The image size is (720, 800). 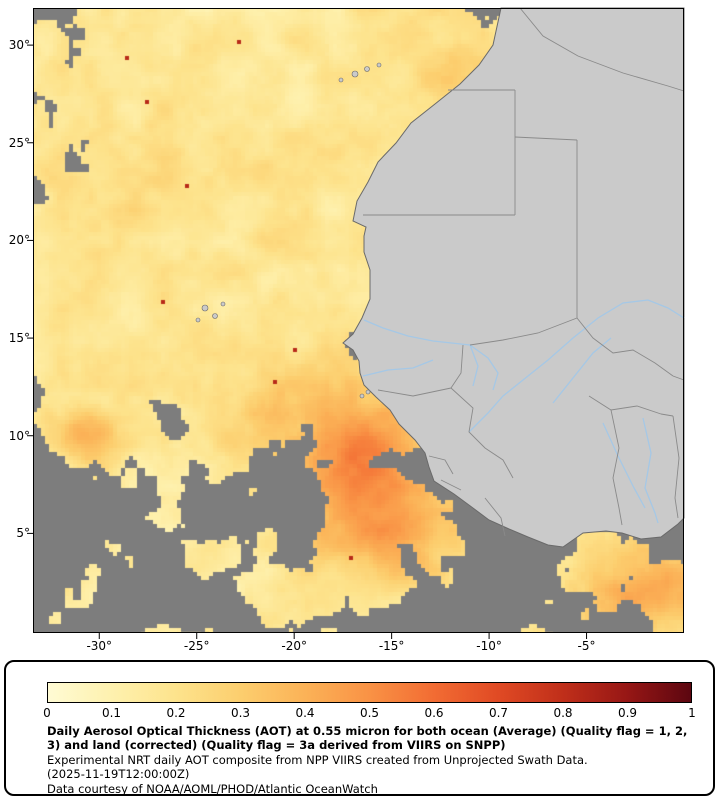 I want to click on colorbar-tick-label: 0, so click(x=47, y=713).